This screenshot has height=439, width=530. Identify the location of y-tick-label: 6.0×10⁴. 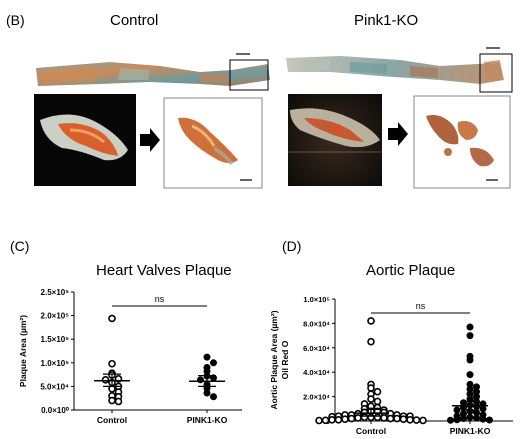
(316, 348).